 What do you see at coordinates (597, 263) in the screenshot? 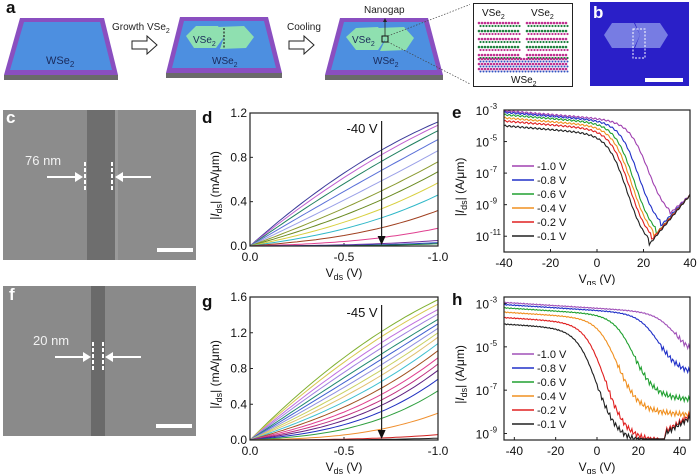
I see `x-tick-label: 0` at bounding box center [597, 263].